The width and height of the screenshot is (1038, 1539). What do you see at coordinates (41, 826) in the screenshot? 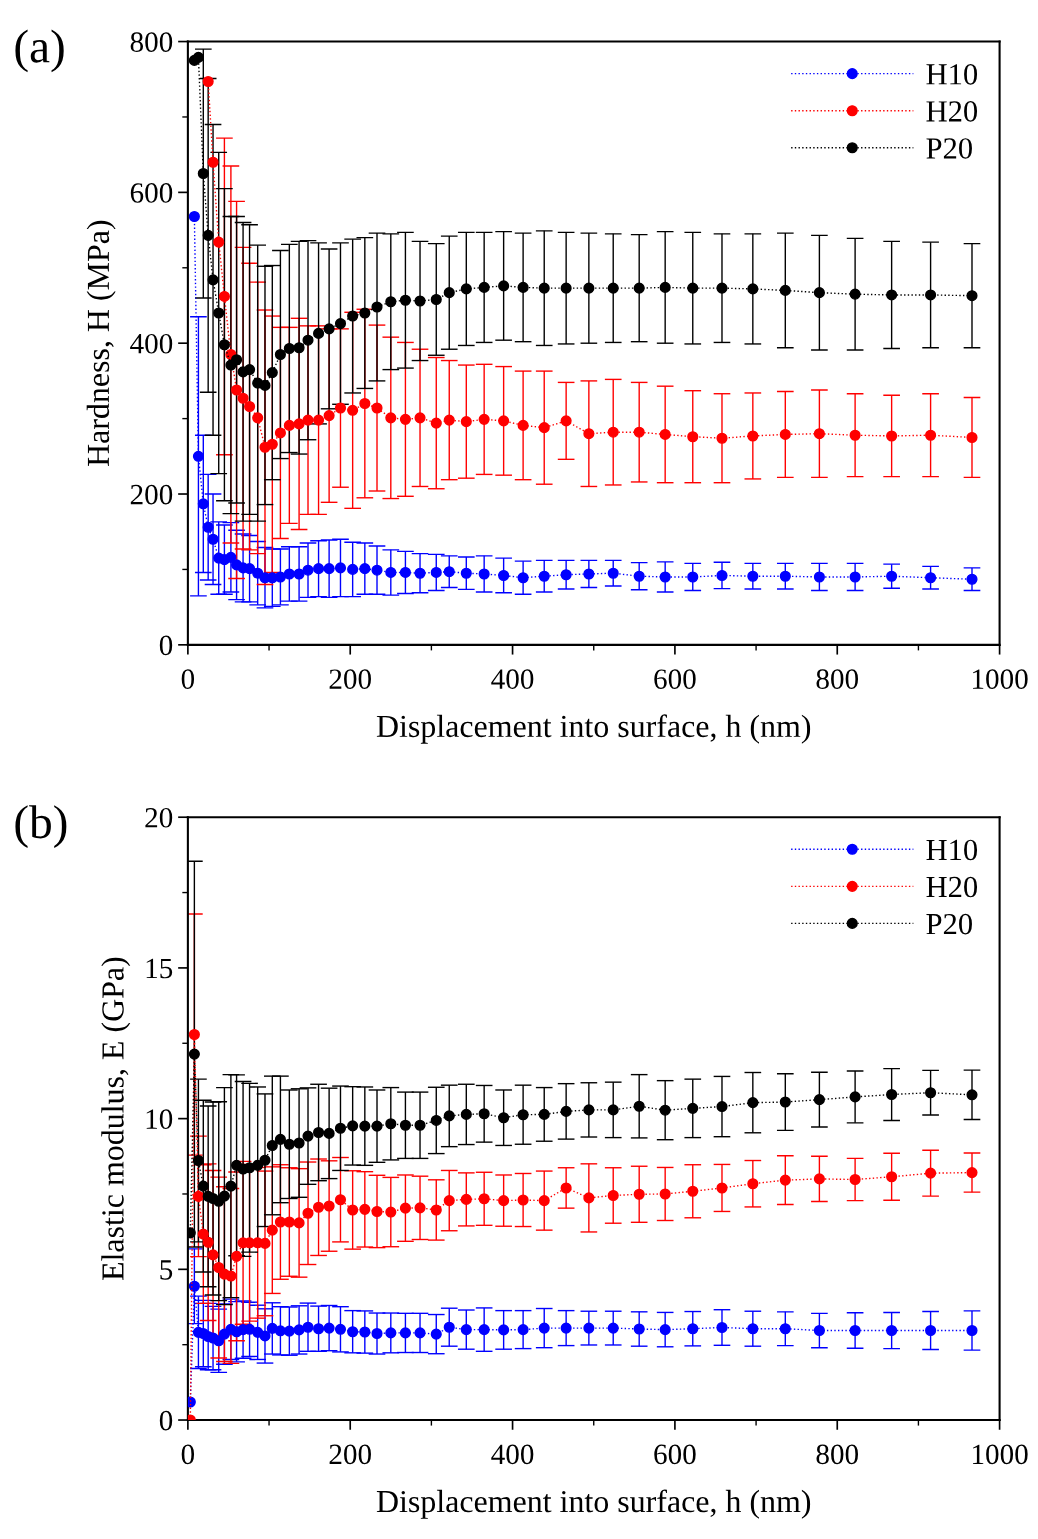
I see `chart-title: (b)` at bounding box center [41, 826].